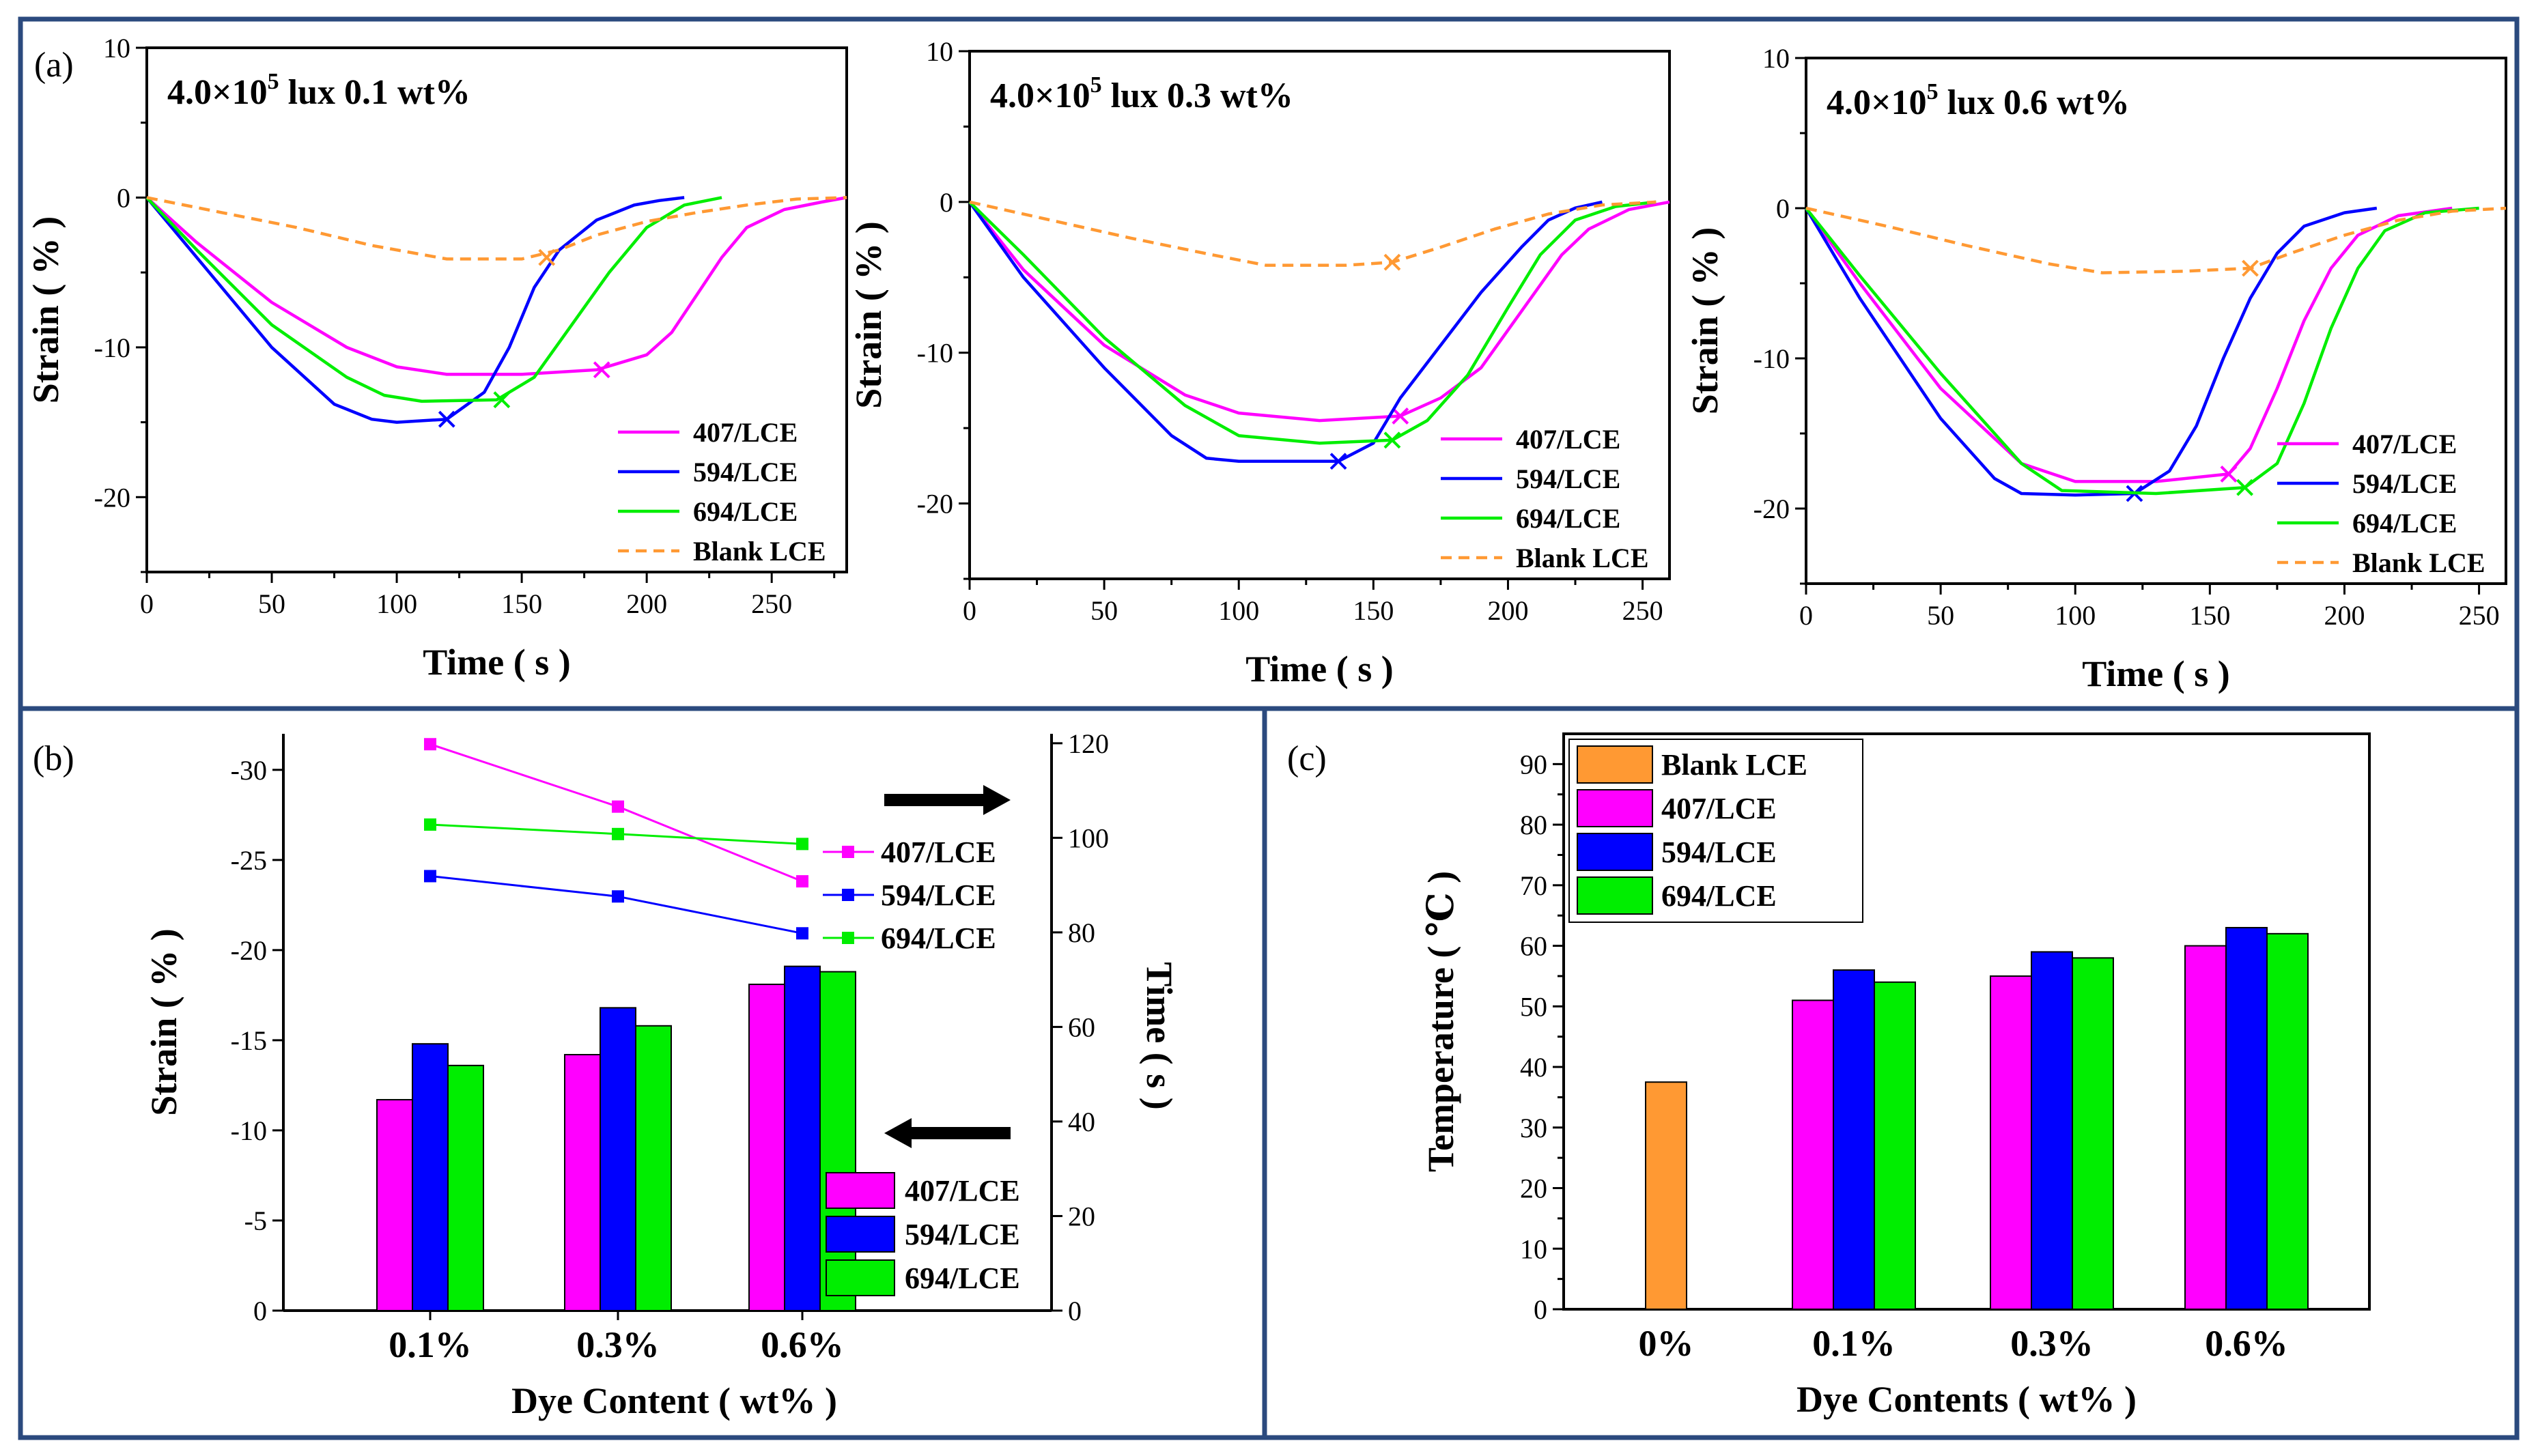  Describe the element at coordinates (939, 938) in the screenshot. I see `line-legend-label: 694/LCE` at that location.